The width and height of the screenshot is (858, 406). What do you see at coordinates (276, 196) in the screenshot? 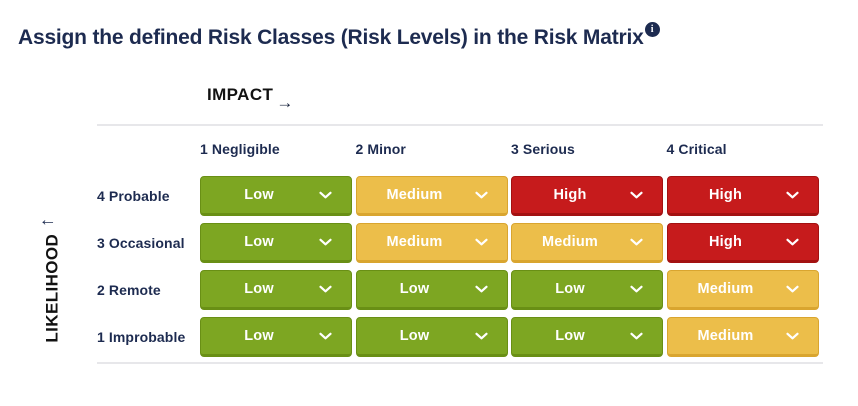
I see `risk-level-select-r1c1: Low` at bounding box center [276, 196].